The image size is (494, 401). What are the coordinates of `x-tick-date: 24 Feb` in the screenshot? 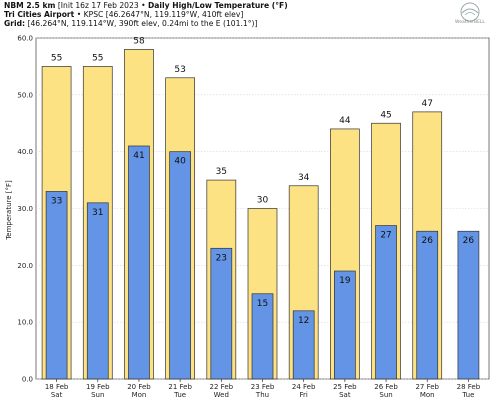 It's located at (304, 387).